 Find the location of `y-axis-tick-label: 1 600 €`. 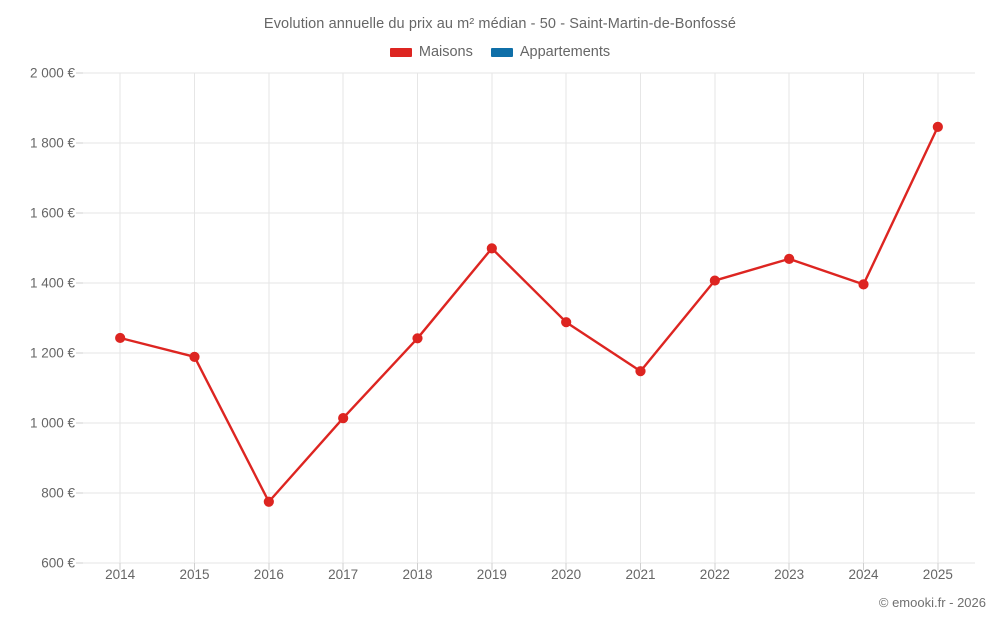

y-axis-tick-label: 1 600 € is located at coordinates (52, 213).